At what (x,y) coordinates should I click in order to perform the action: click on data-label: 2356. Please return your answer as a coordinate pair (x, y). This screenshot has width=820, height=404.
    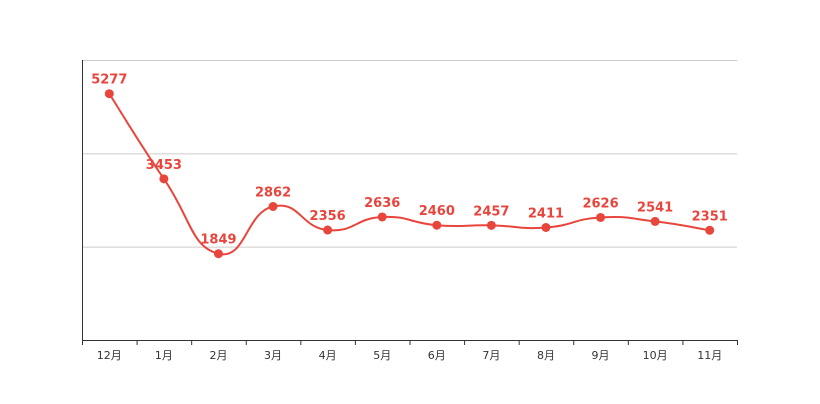
    Looking at the image, I should click on (328, 216).